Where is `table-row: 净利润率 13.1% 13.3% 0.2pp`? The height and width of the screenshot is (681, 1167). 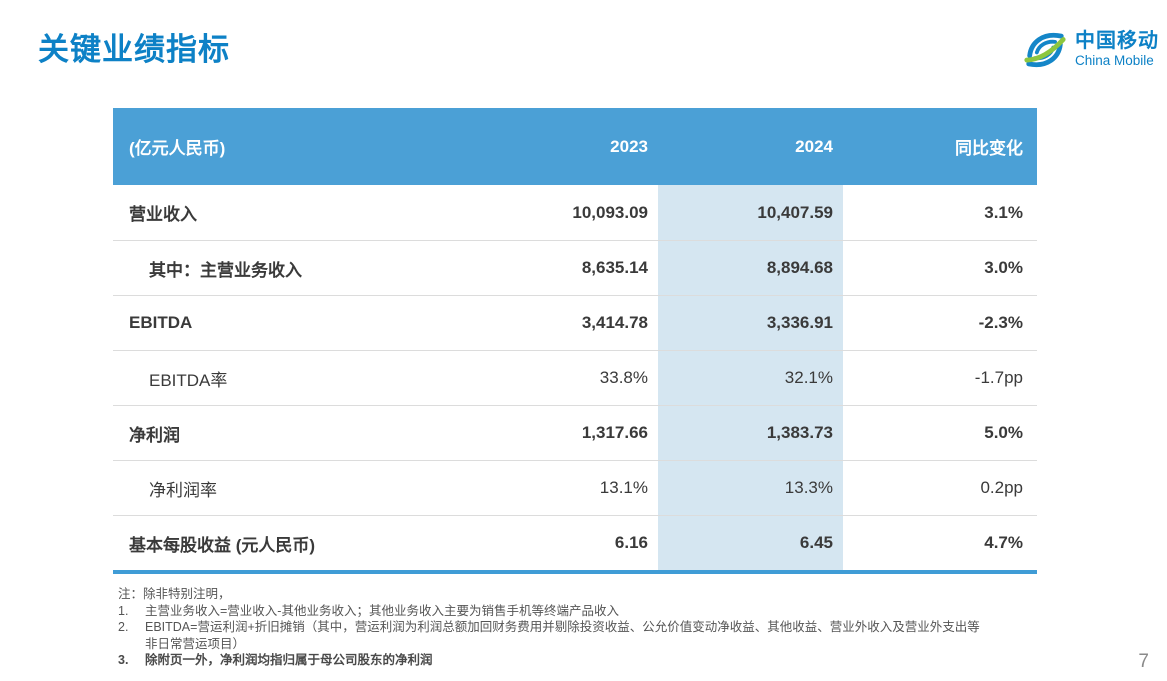 table-row: 净利润率 13.1% 13.3% 0.2pp is located at coordinates (575, 487).